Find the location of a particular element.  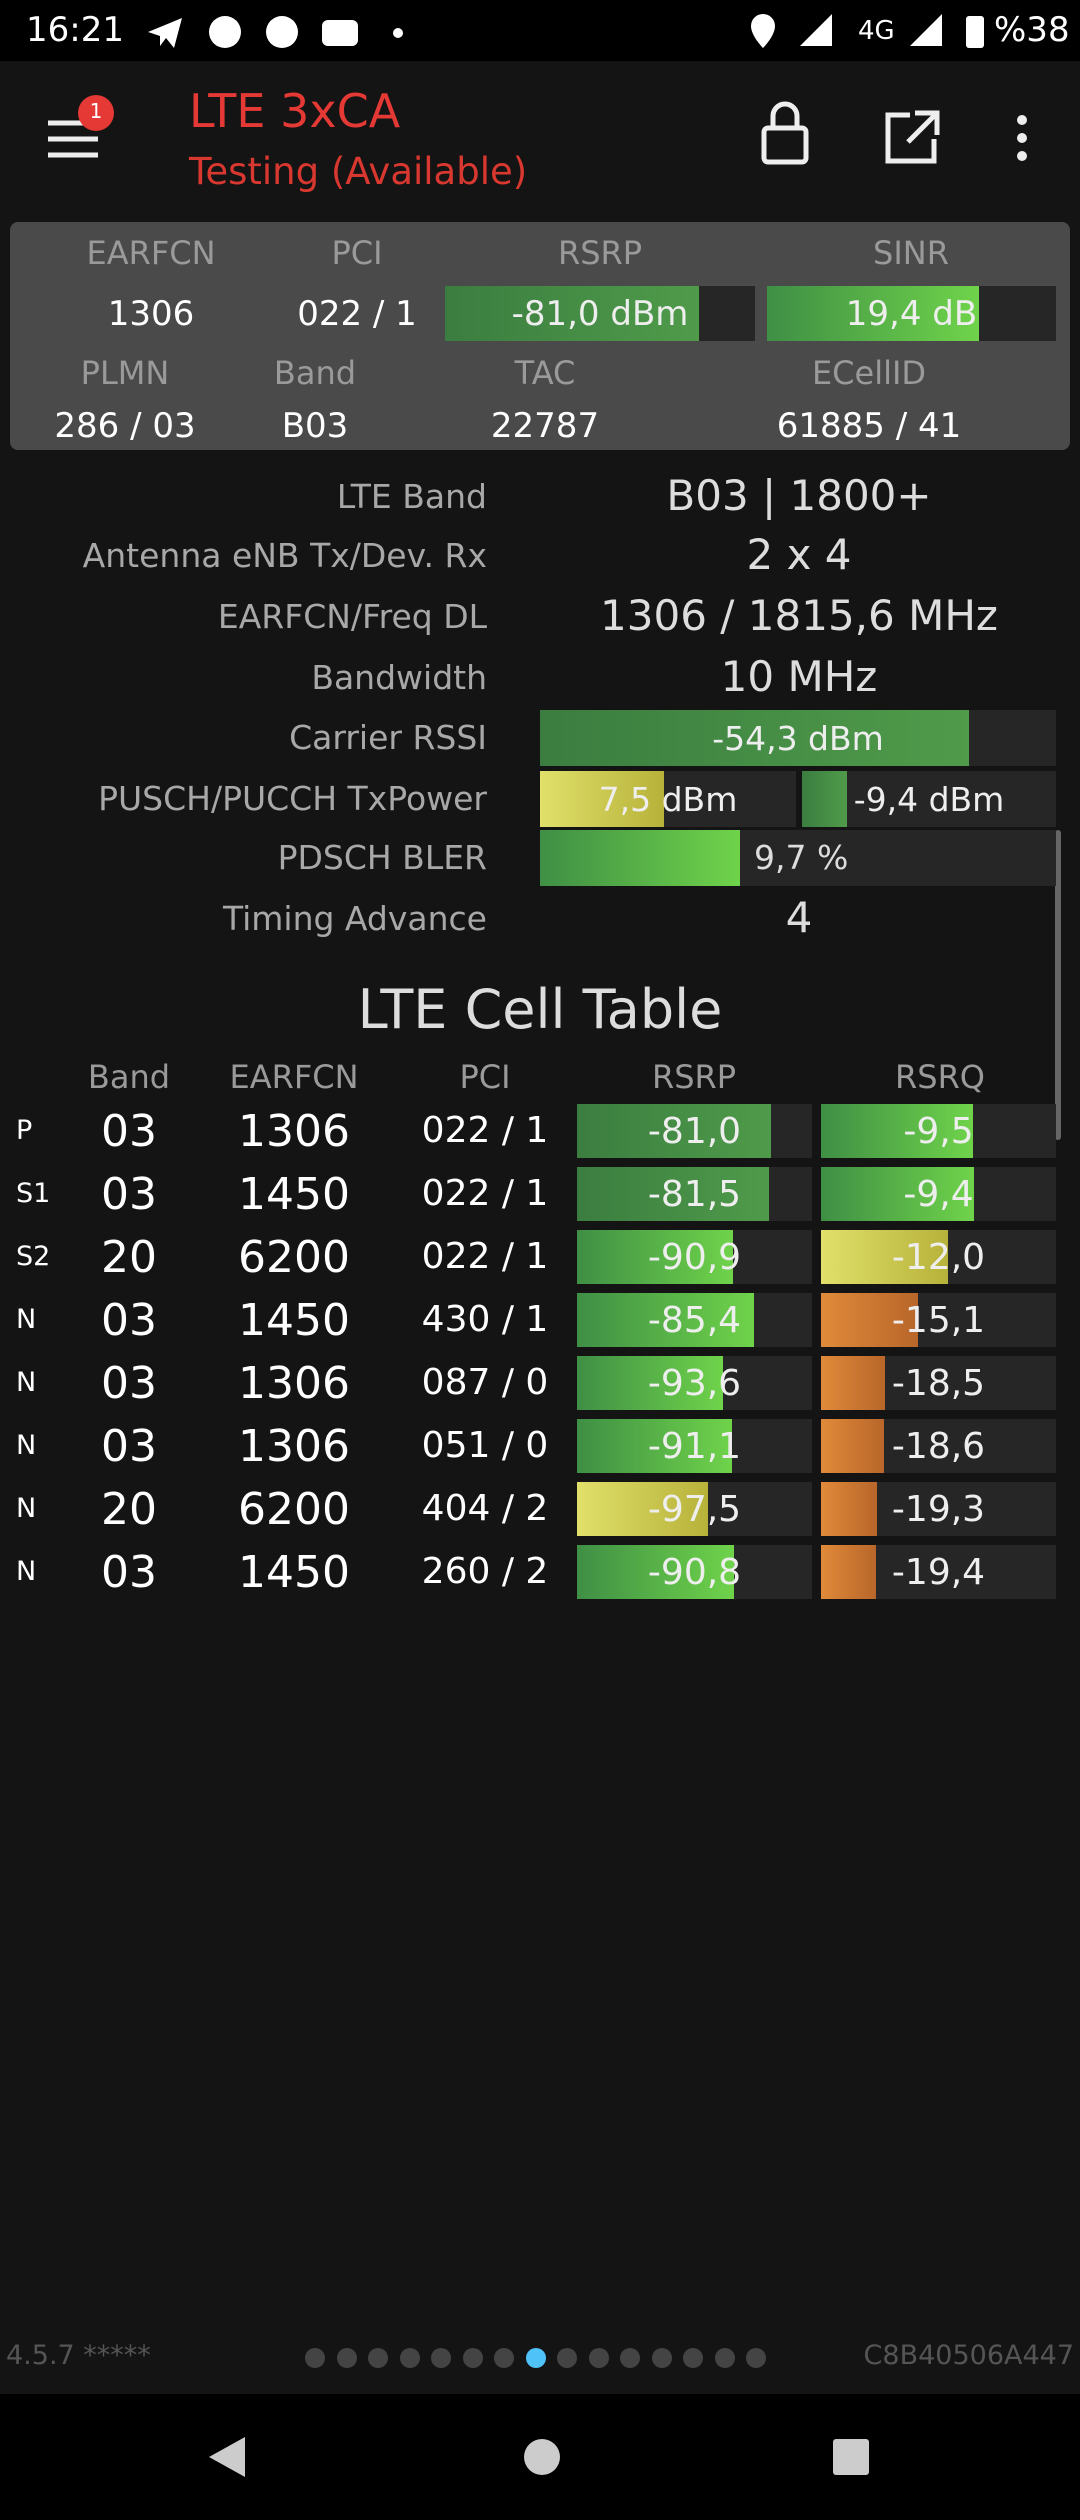

cell-rsrp-bar-text: -91,1 is located at coordinates (694, 1446).